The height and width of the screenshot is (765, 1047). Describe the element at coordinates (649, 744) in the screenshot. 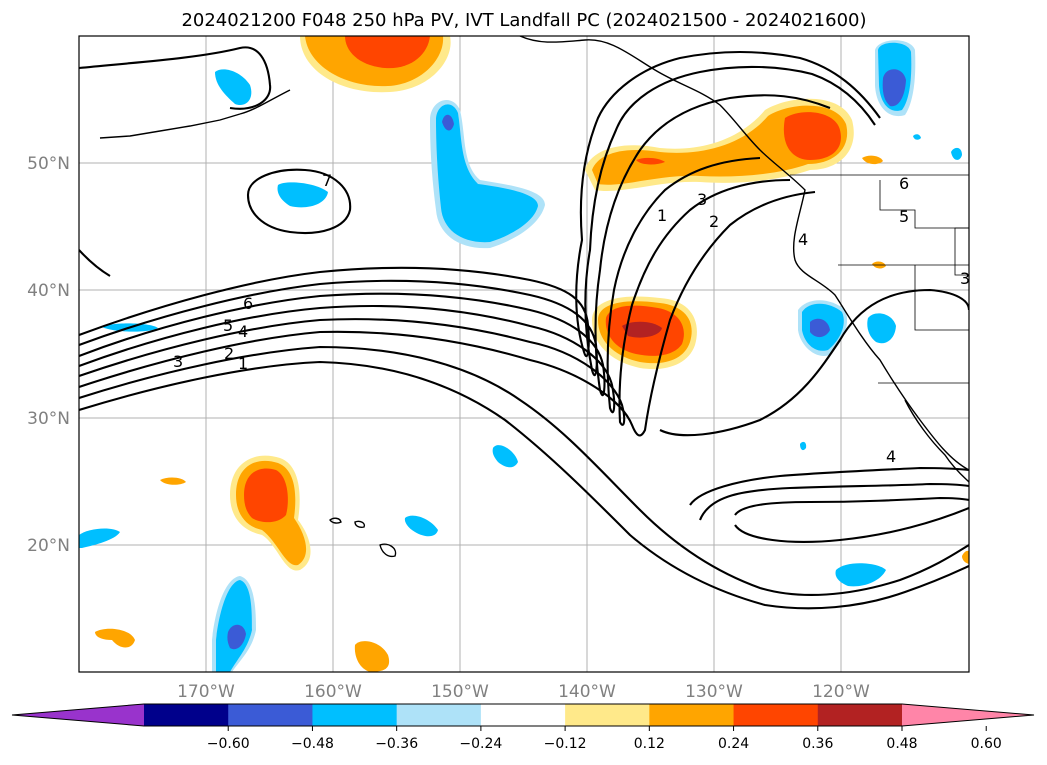

I see `colorbar-tick-label: 0.12` at that location.